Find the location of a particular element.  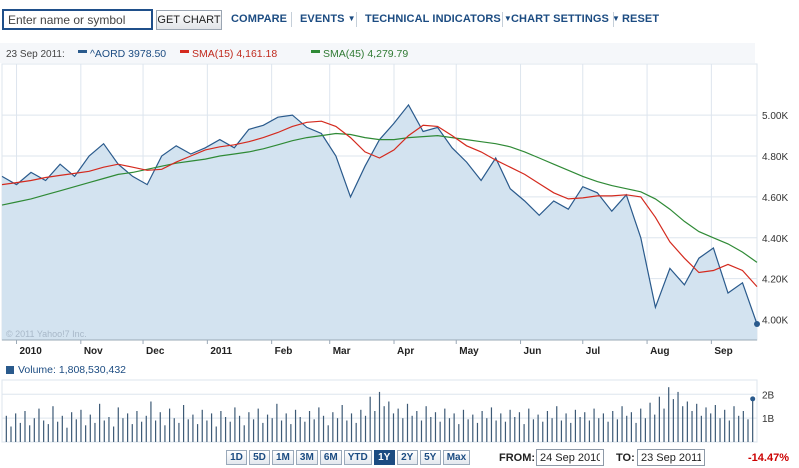

range-button-ytd: YTD is located at coordinates (357, 457).